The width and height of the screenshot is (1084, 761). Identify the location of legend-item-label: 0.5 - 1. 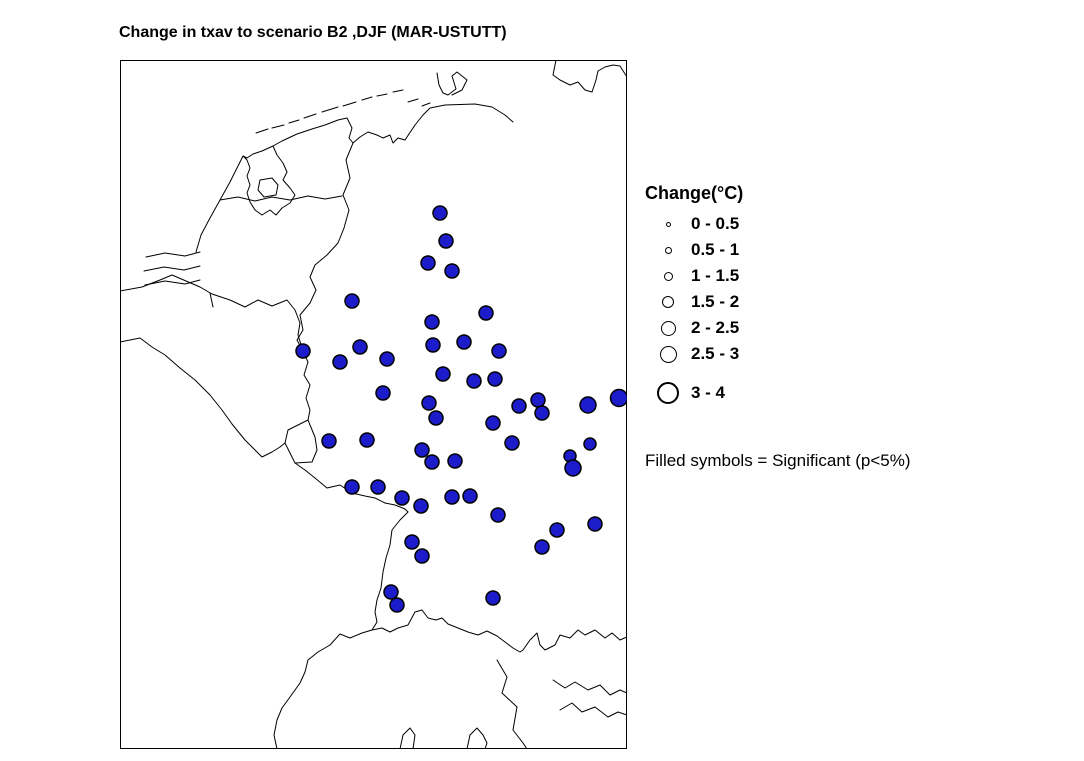
(715, 249).